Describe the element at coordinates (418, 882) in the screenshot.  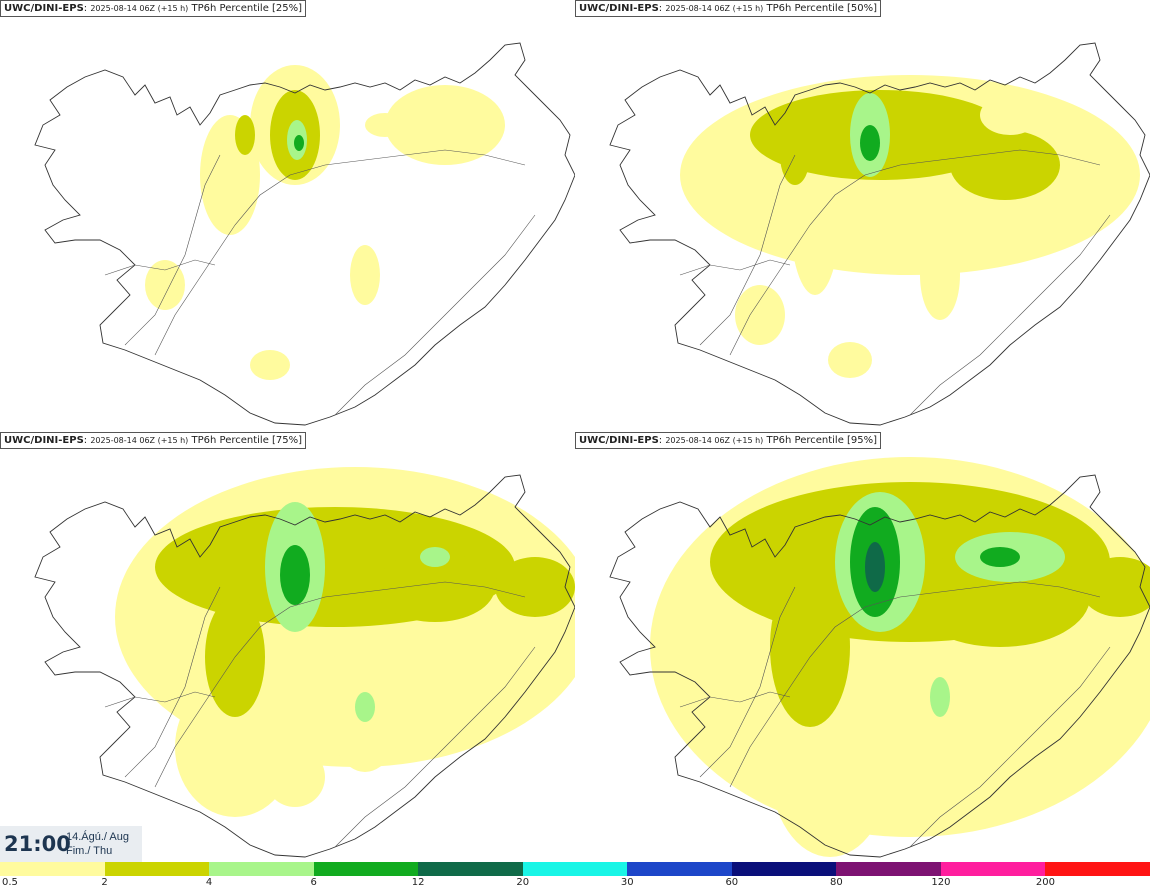
I see `legend-label: 12` at that location.